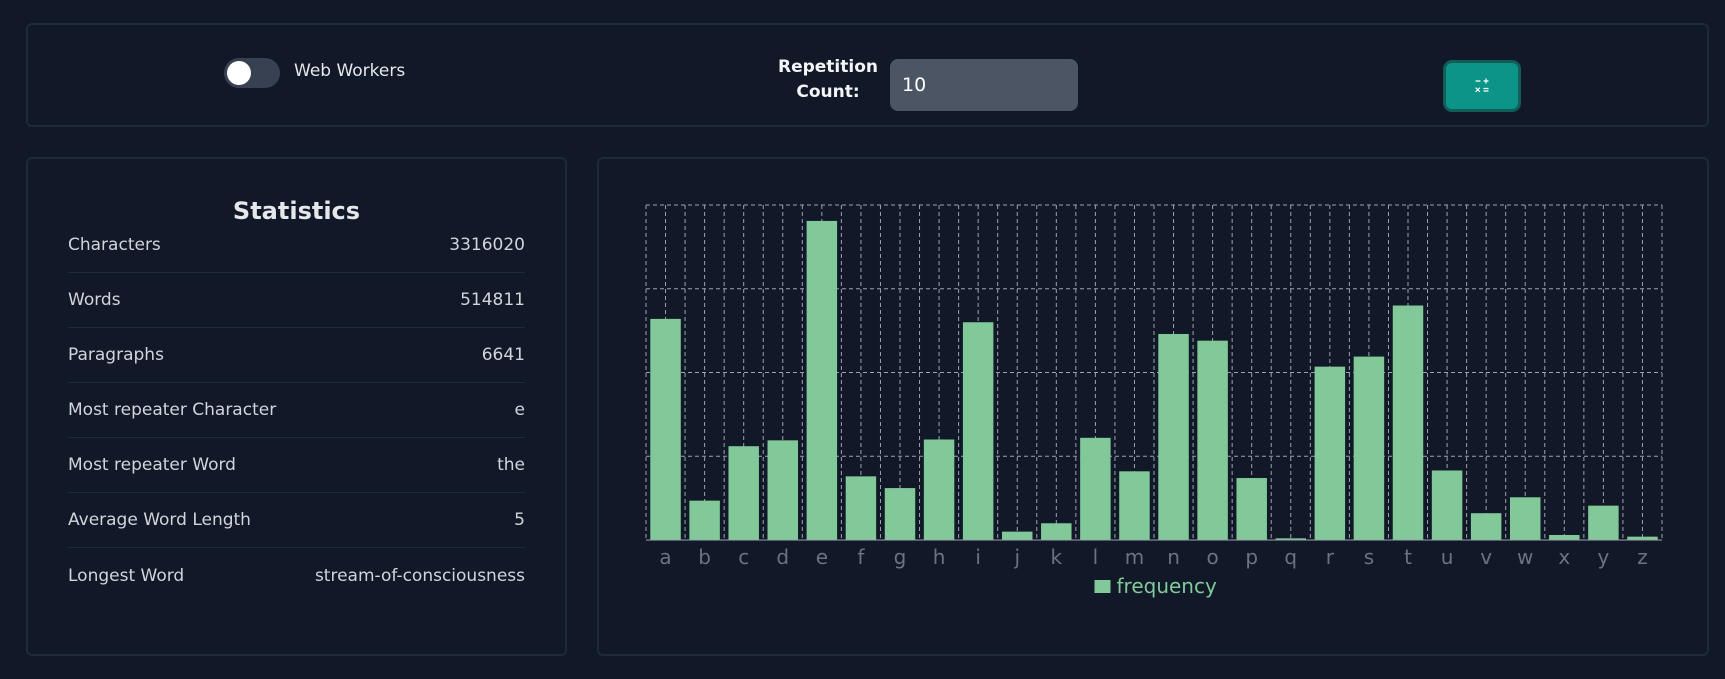 Image resolution: width=1725 pixels, height=679 pixels. Describe the element at coordinates (743, 493) in the screenshot. I see `bar-c` at that location.